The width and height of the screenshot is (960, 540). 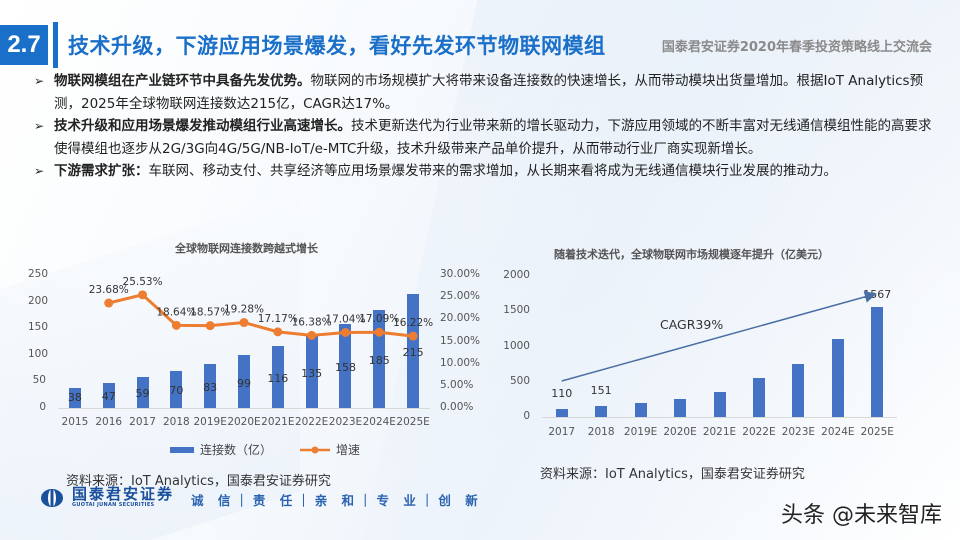 I want to click on bullet-heading: 技术升级和应用场景爆发推动模组行业高速增长。, so click(x=202, y=126).